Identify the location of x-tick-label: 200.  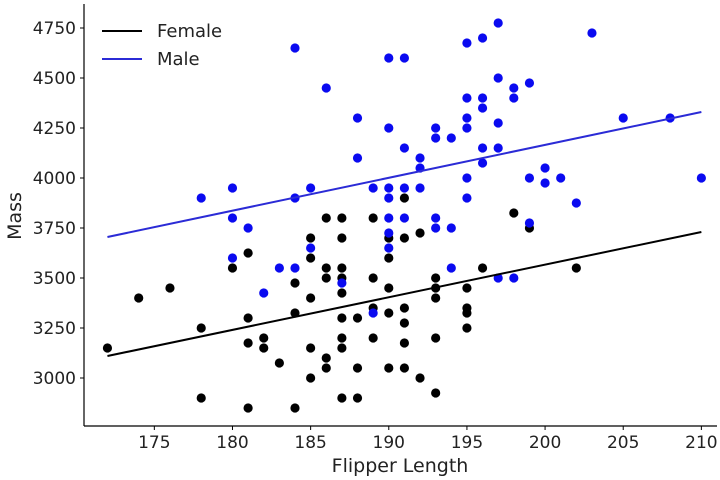
(545, 443).